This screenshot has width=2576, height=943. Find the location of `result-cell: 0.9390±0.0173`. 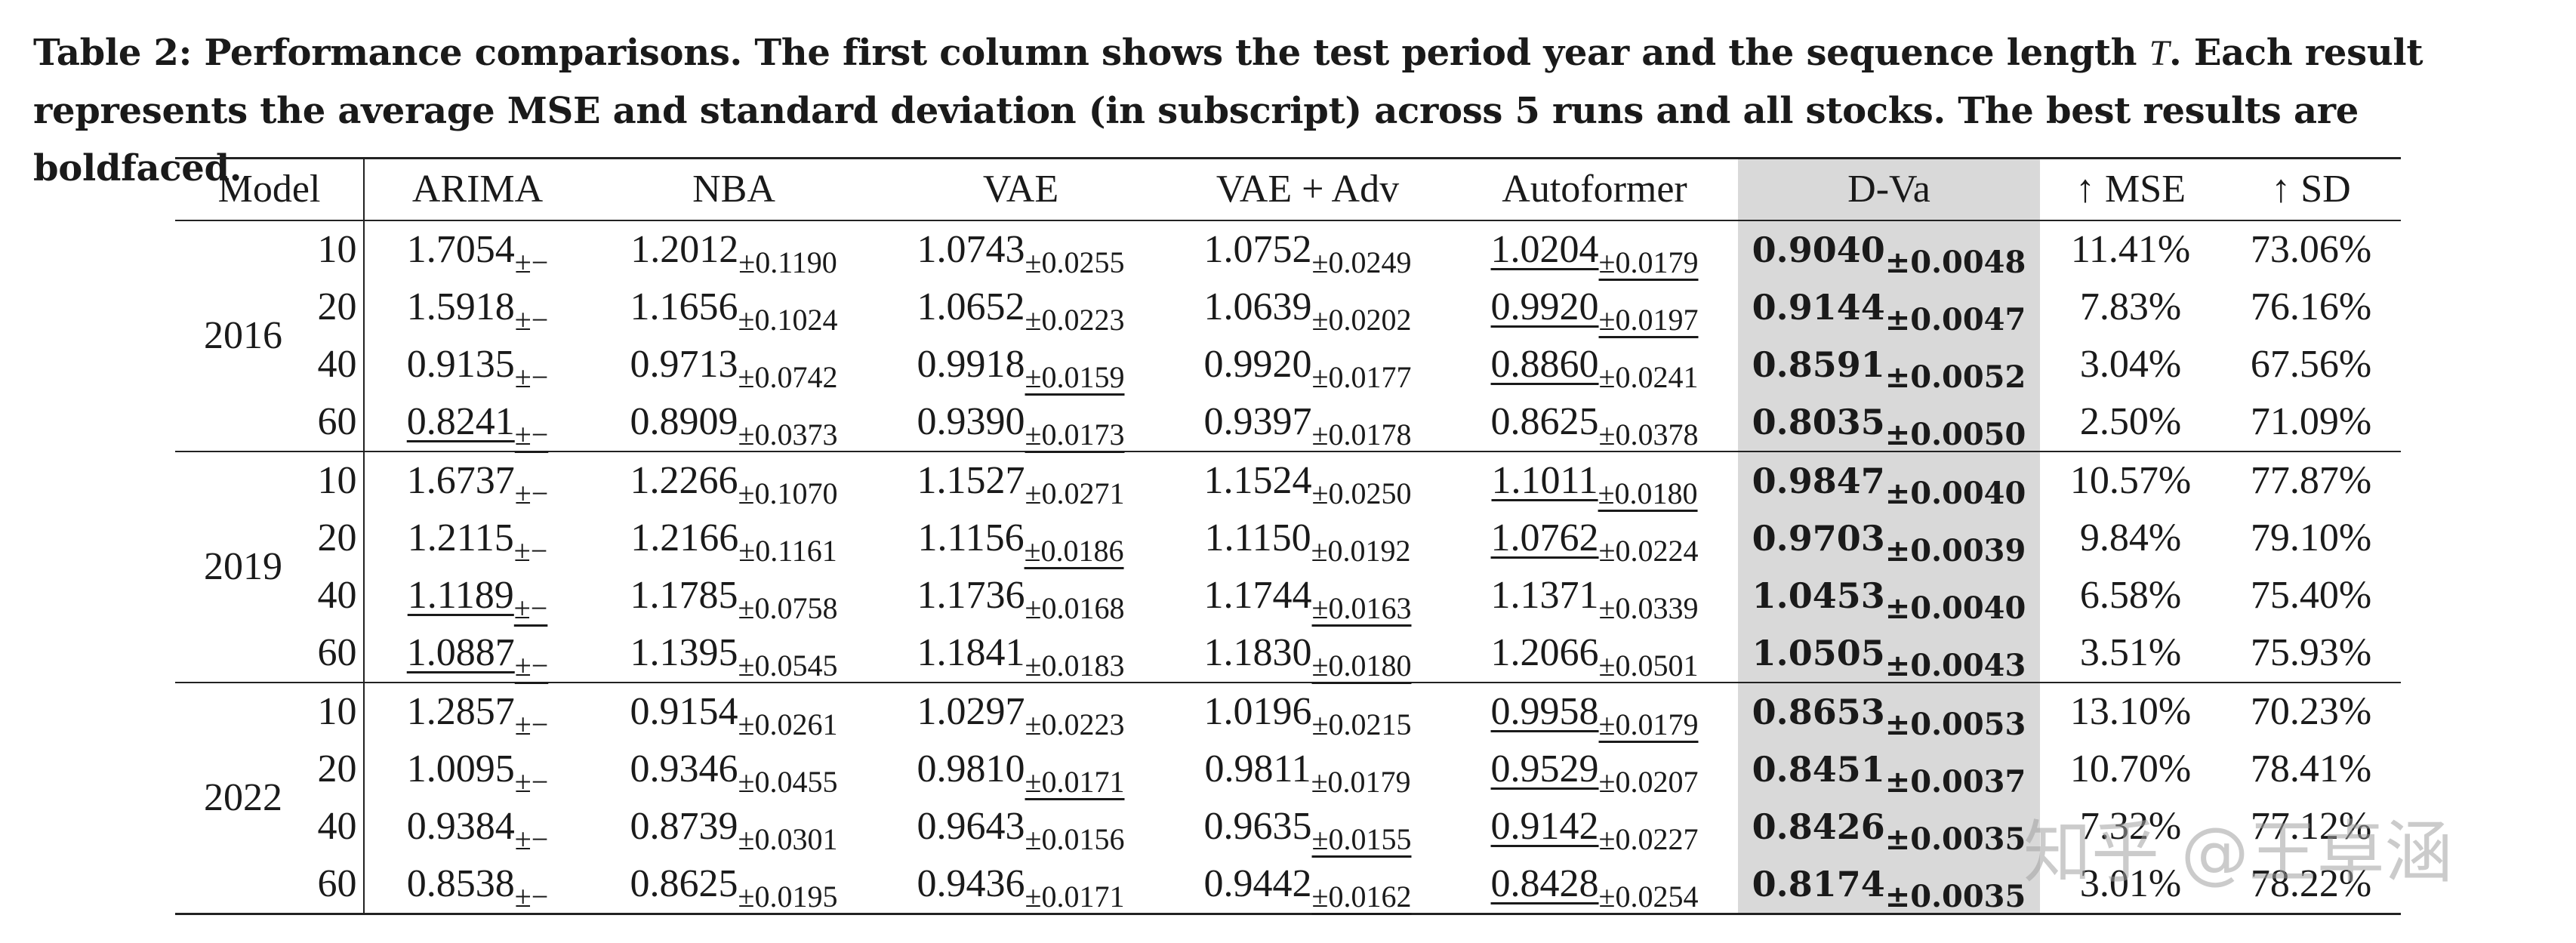

result-cell: 0.9390±0.0173 is located at coordinates (1020, 422).